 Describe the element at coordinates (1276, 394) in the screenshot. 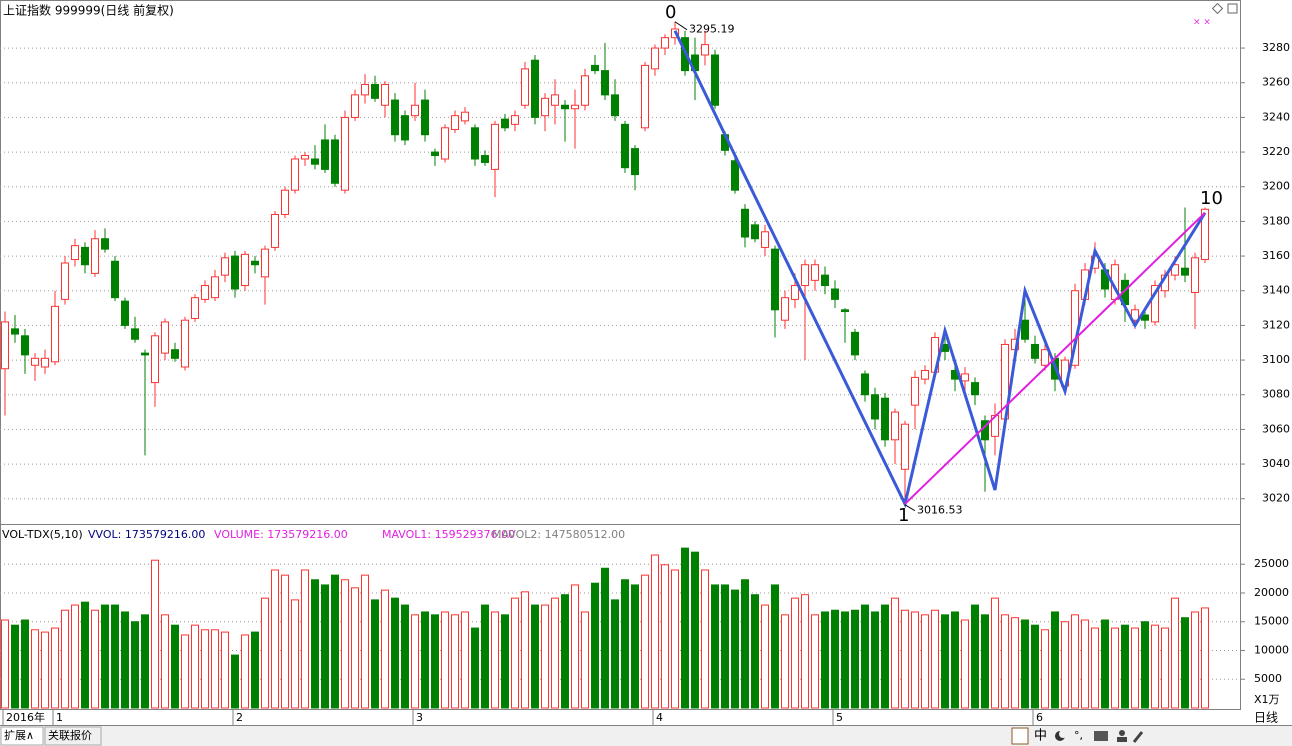

I see `y-tick-label: 3080` at that location.